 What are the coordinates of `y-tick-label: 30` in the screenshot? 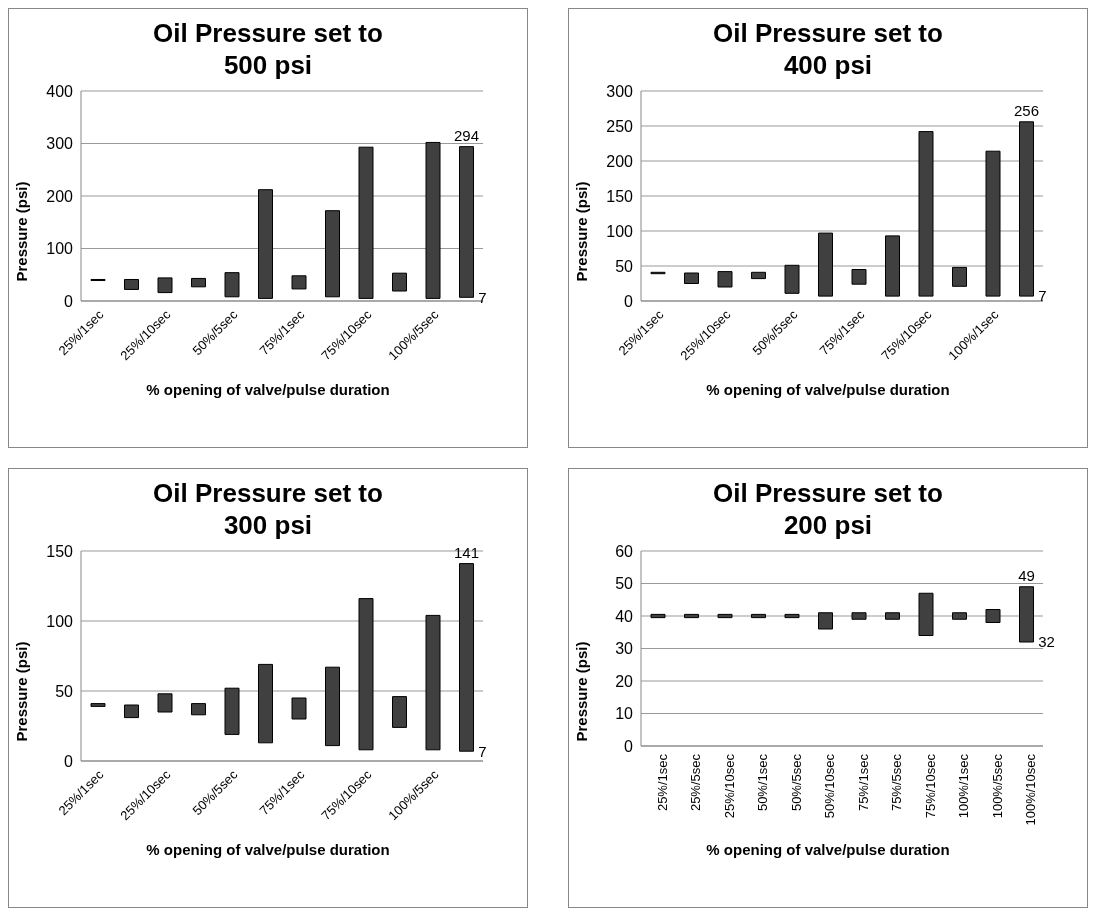 It's located at (624, 649).